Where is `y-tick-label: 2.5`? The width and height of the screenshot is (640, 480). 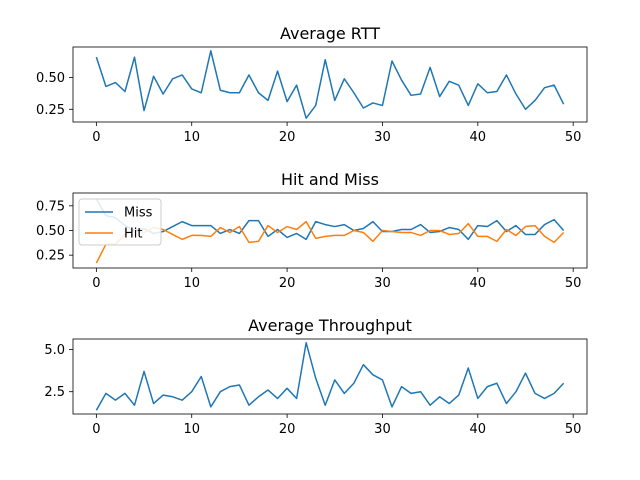 y-tick-label: 2.5 is located at coordinates (54, 392).